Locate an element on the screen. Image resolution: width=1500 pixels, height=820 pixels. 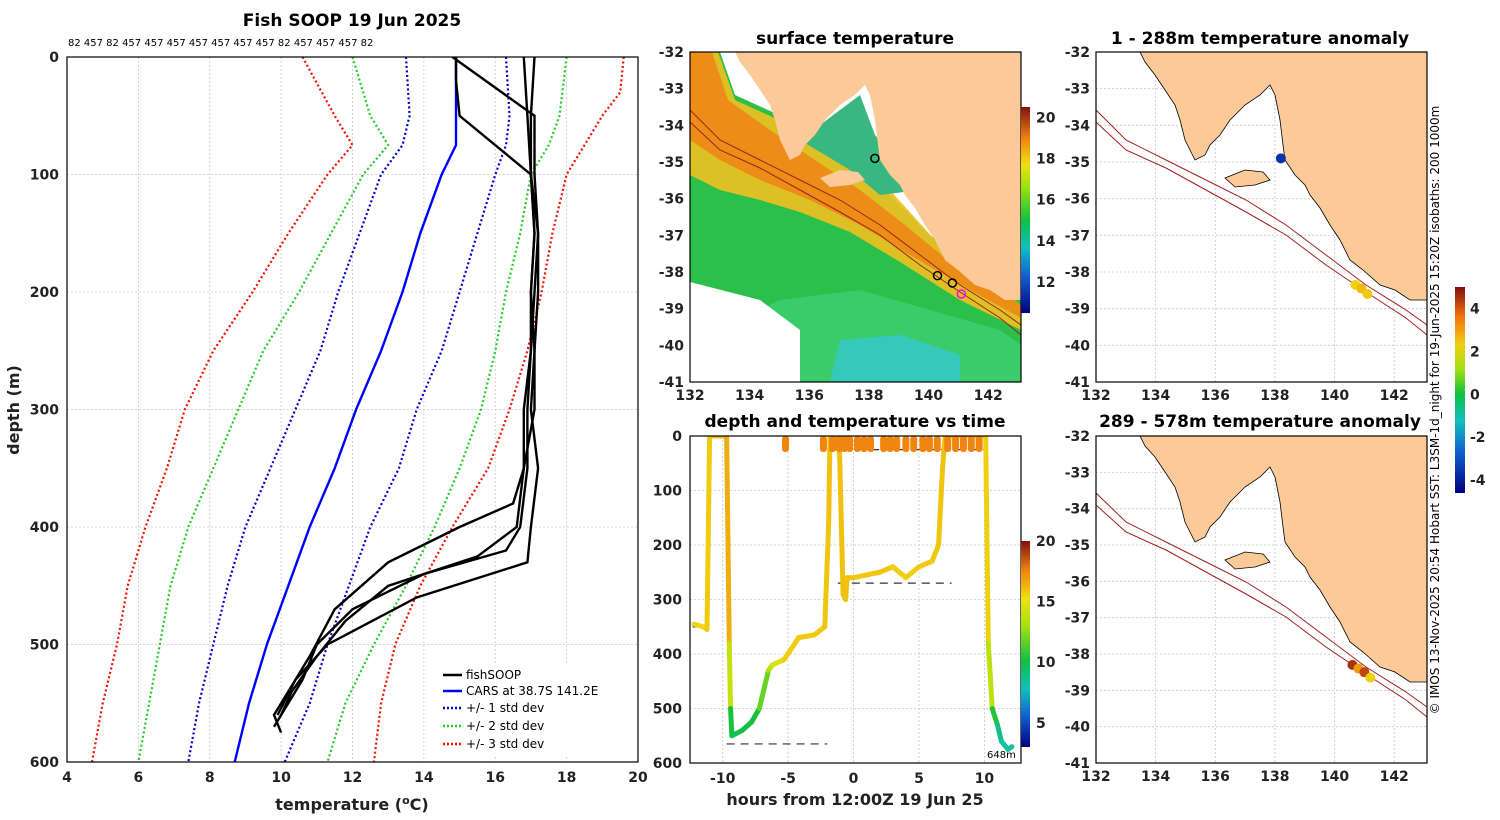
dt-colorbar-label: 20 is located at coordinates (1046, 542).